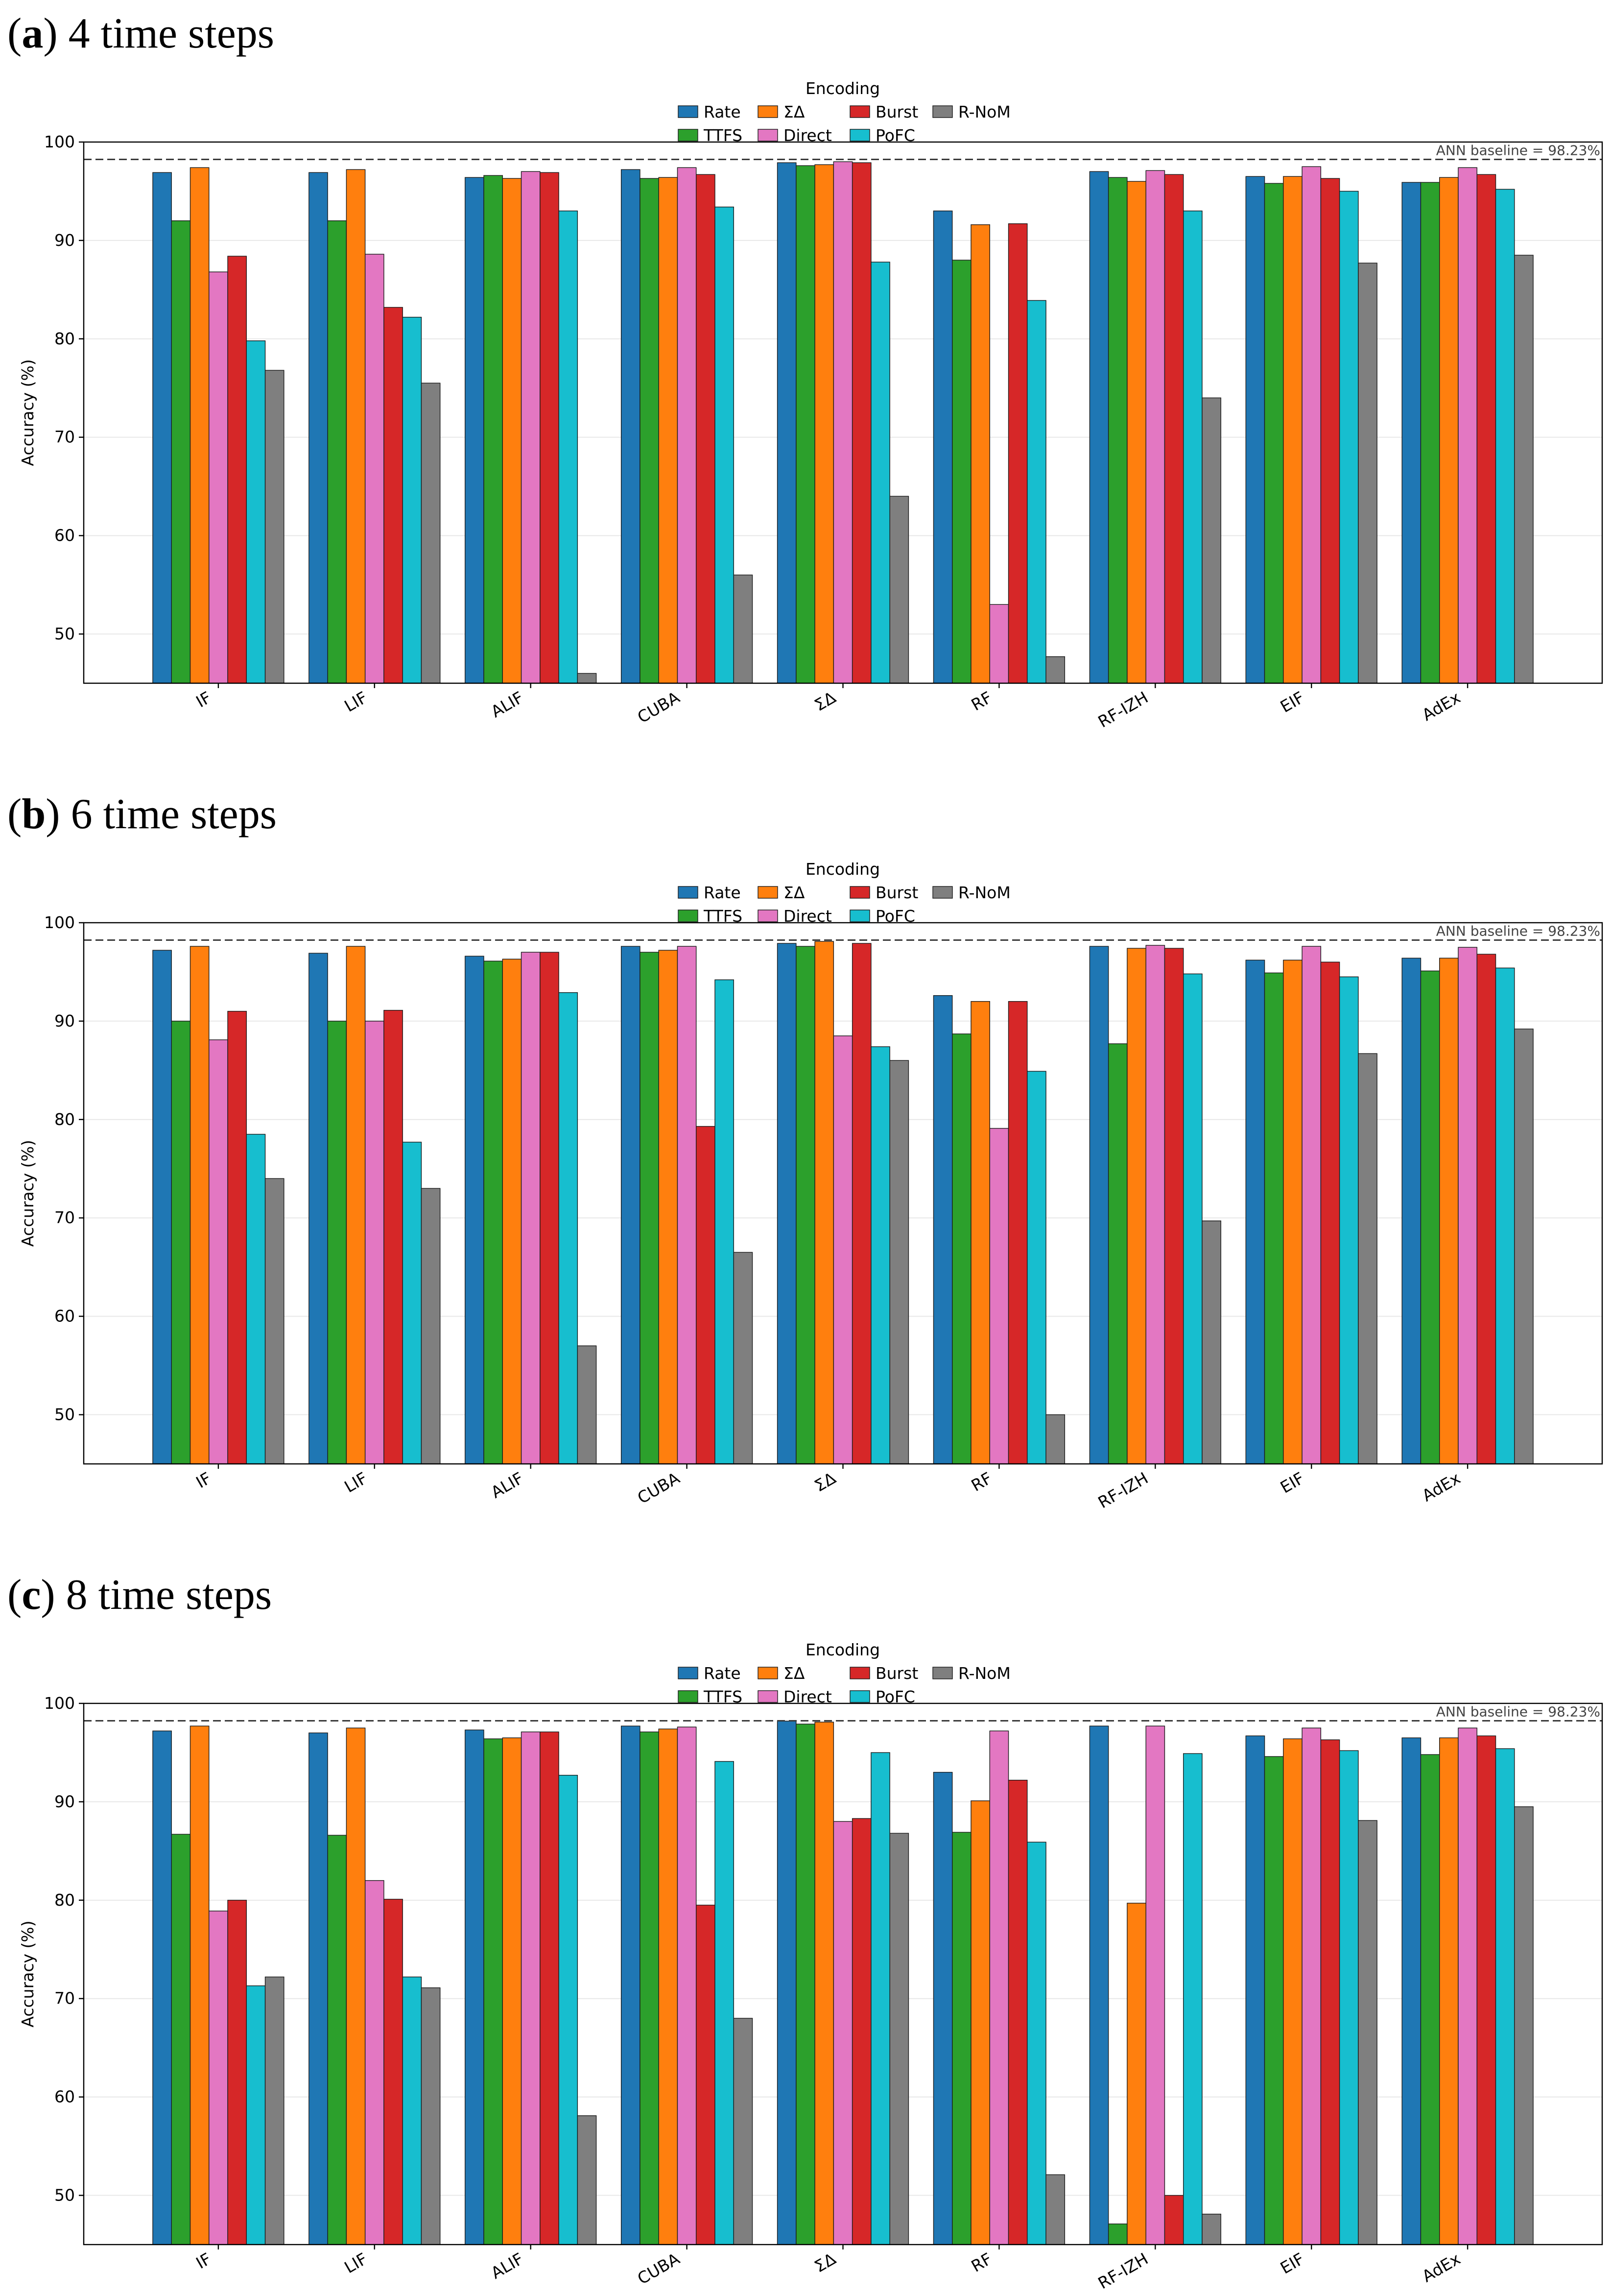 This screenshot has height=2296, width=1612. What do you see at coordinates (982, 2262) in the screenshot?
I see `x-tick-label: RF` at bounding box center [982, 2262].